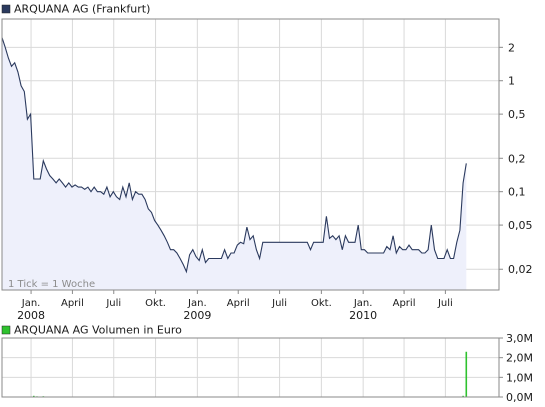  I want to click on volume-plot-frame, so click(250, 367).